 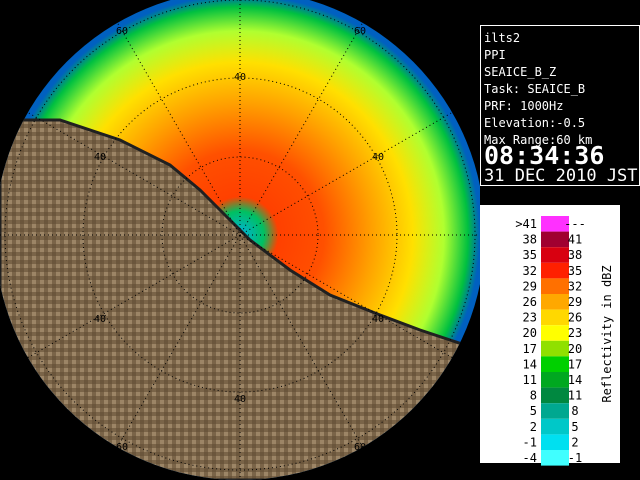 What do you see at coordinates (544, 155) in the screenshot?
I see `time: 08:34:36` at bounding box center [544, 155].